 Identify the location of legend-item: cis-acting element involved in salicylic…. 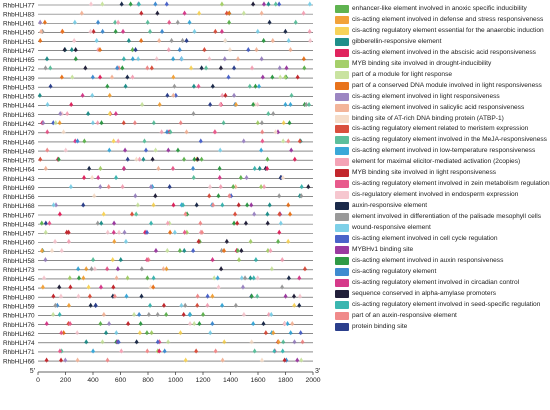
(442, 107).